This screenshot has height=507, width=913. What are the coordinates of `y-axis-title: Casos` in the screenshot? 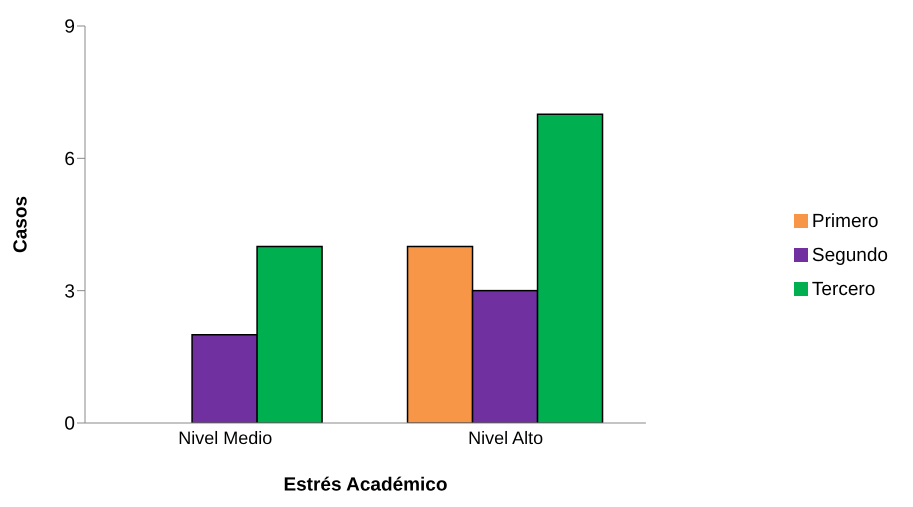 It's located at (21, 225).